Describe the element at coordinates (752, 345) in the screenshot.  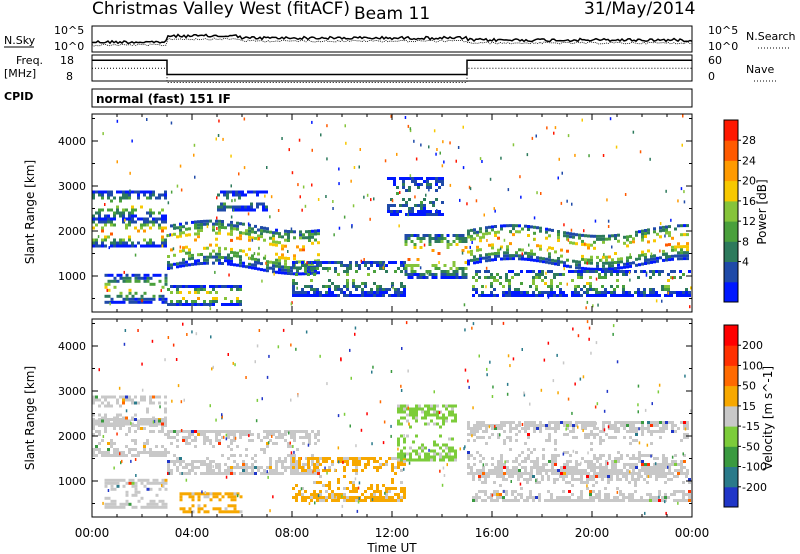
I see `colorbar-tick-label: 200` at that location.